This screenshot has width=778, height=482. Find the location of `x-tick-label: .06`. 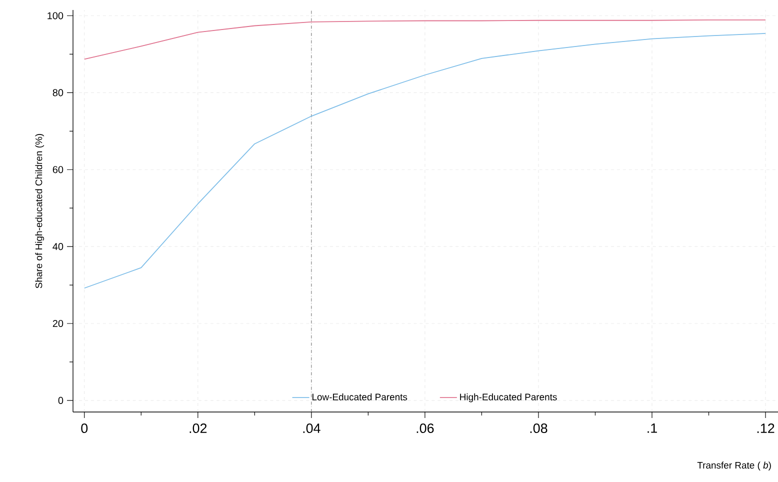

x-tick-label: .06 is located at coordinates (425, 429).